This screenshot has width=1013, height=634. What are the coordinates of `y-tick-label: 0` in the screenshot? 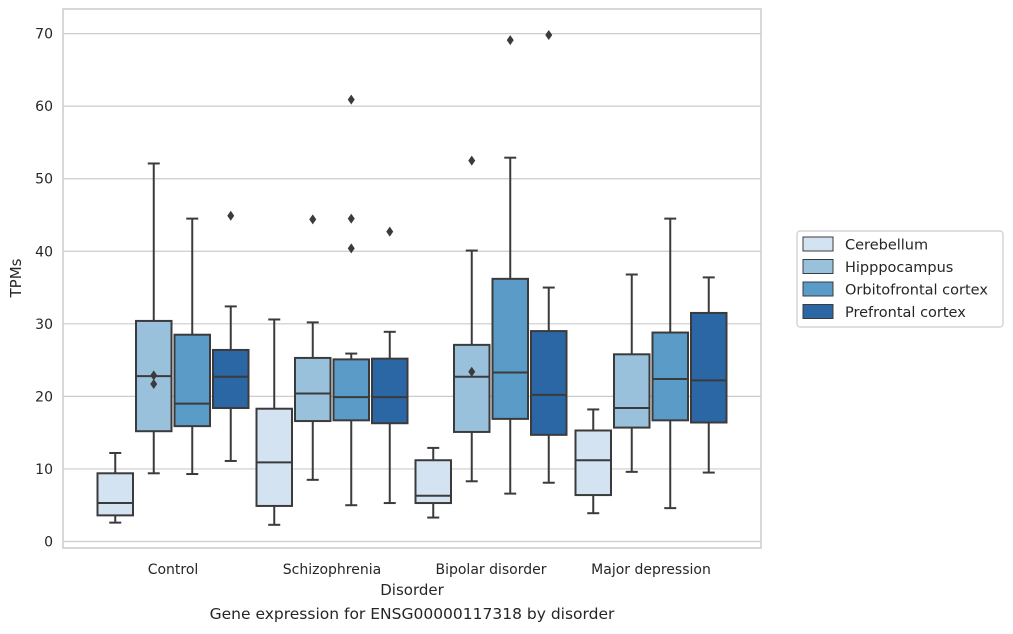 It's located at (48, 543).